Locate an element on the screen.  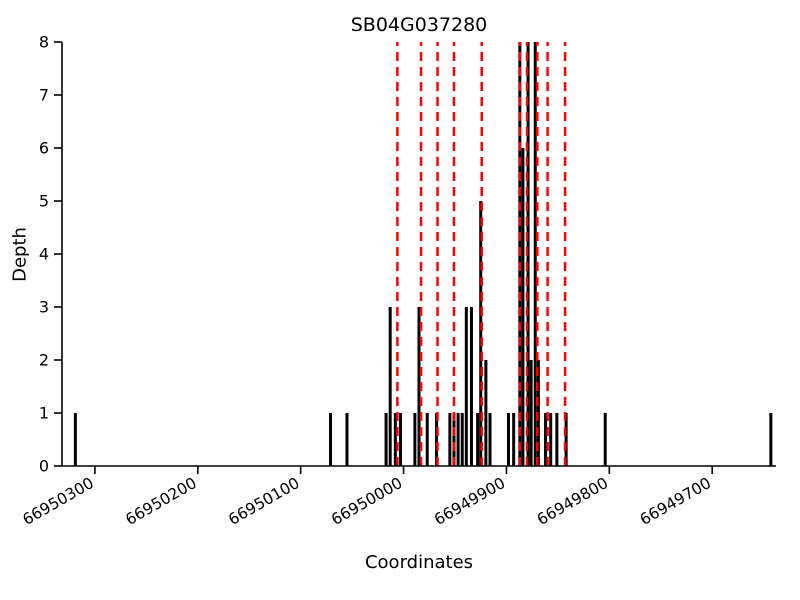
y-tick-label: 7 is located at coordinates (44, 95).